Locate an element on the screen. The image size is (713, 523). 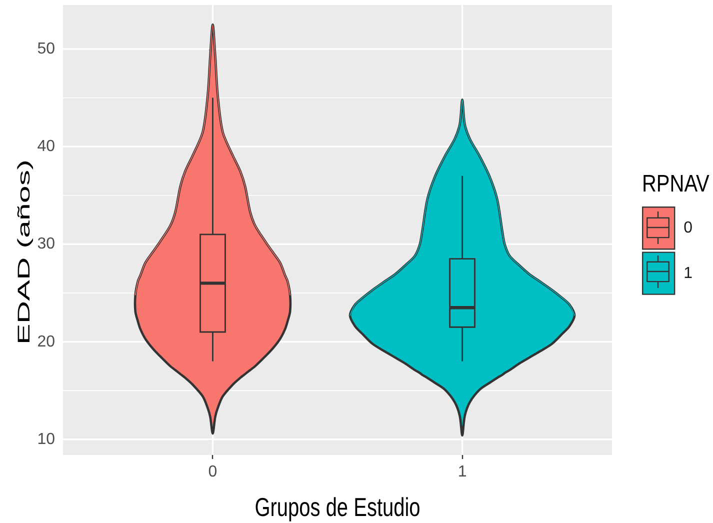
legend-label: 0 is located at coordinates (688, 228).